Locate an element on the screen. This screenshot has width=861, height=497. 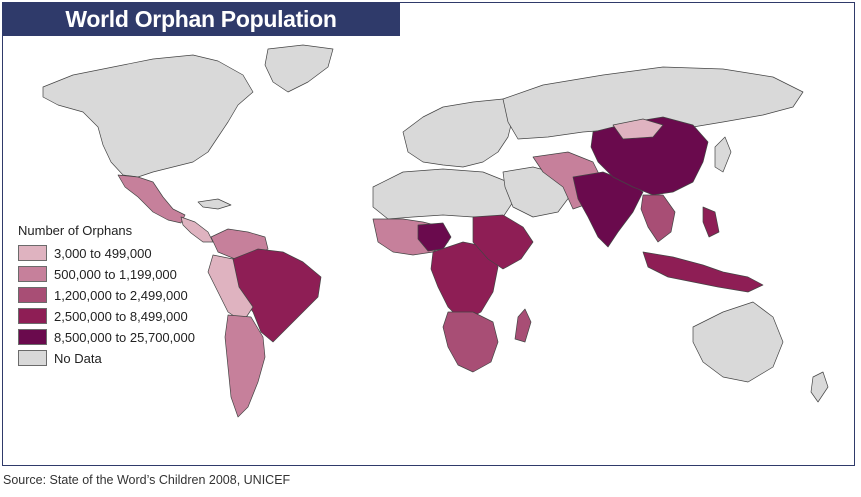
region-russia is located at coordinates (653, 103).